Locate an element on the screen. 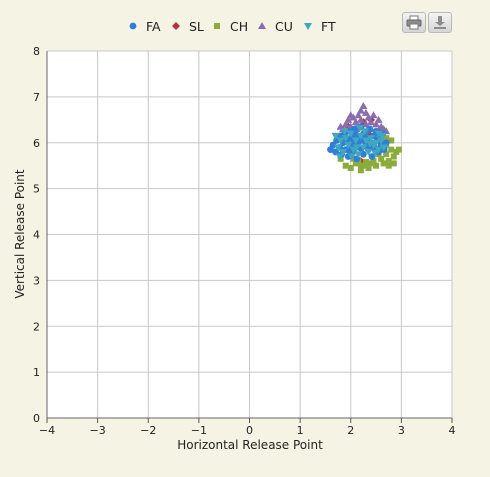 This screenshot has width=490, height=477. y-tick-label: 1 is located at coordinates (36, 372).